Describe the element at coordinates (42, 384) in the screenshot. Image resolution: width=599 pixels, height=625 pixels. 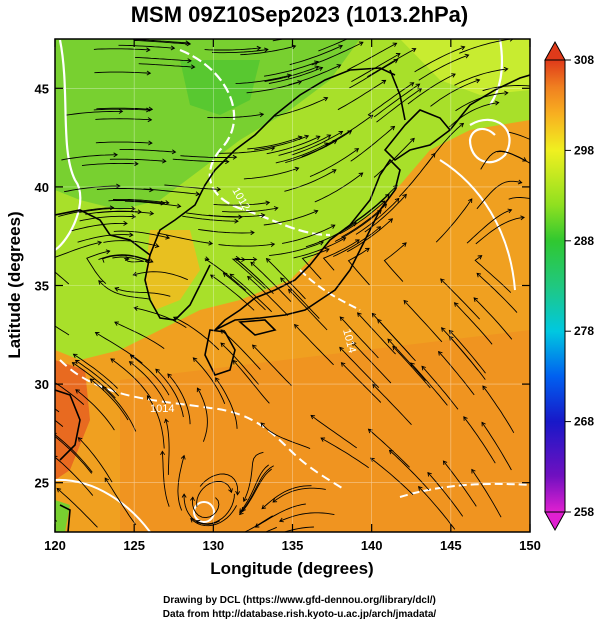
I see `y-tick-label: 30` at that location.